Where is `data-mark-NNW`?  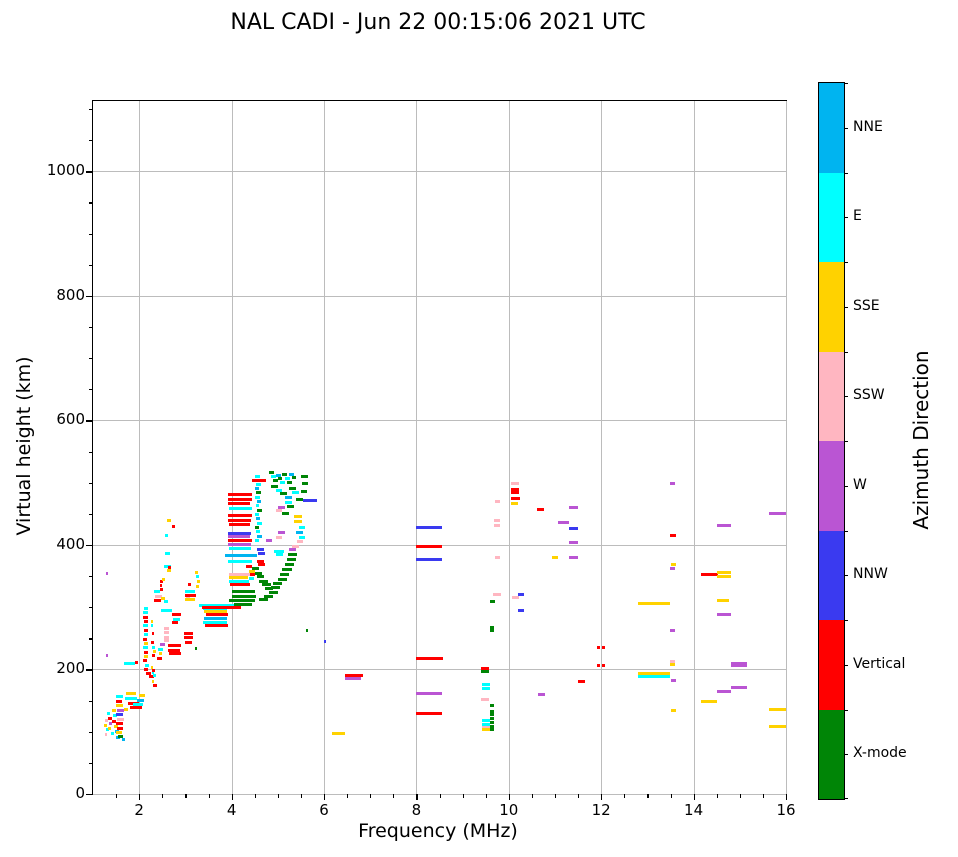
data-mark-NNW is located at coordinates (119, 715).